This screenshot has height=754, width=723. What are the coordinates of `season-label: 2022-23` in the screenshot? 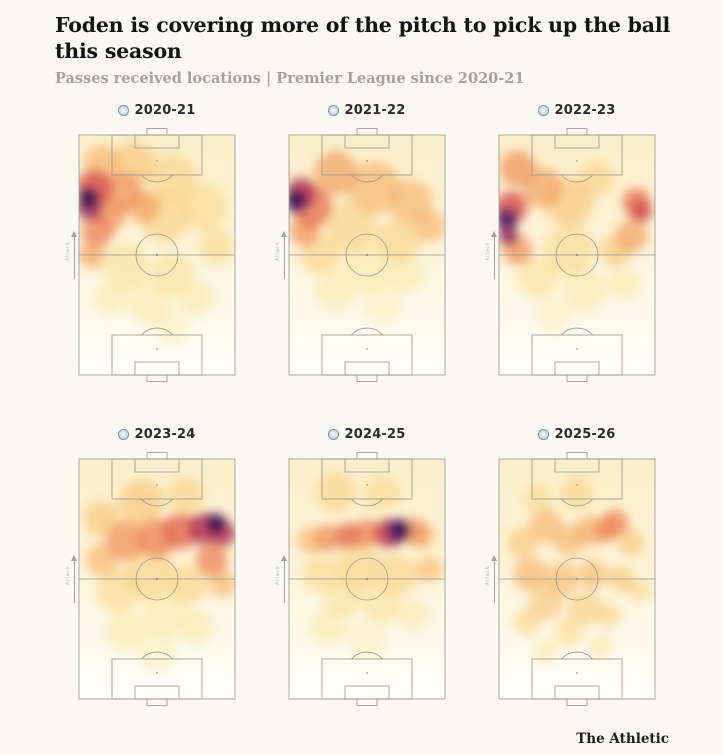 It's located at (577, 110).